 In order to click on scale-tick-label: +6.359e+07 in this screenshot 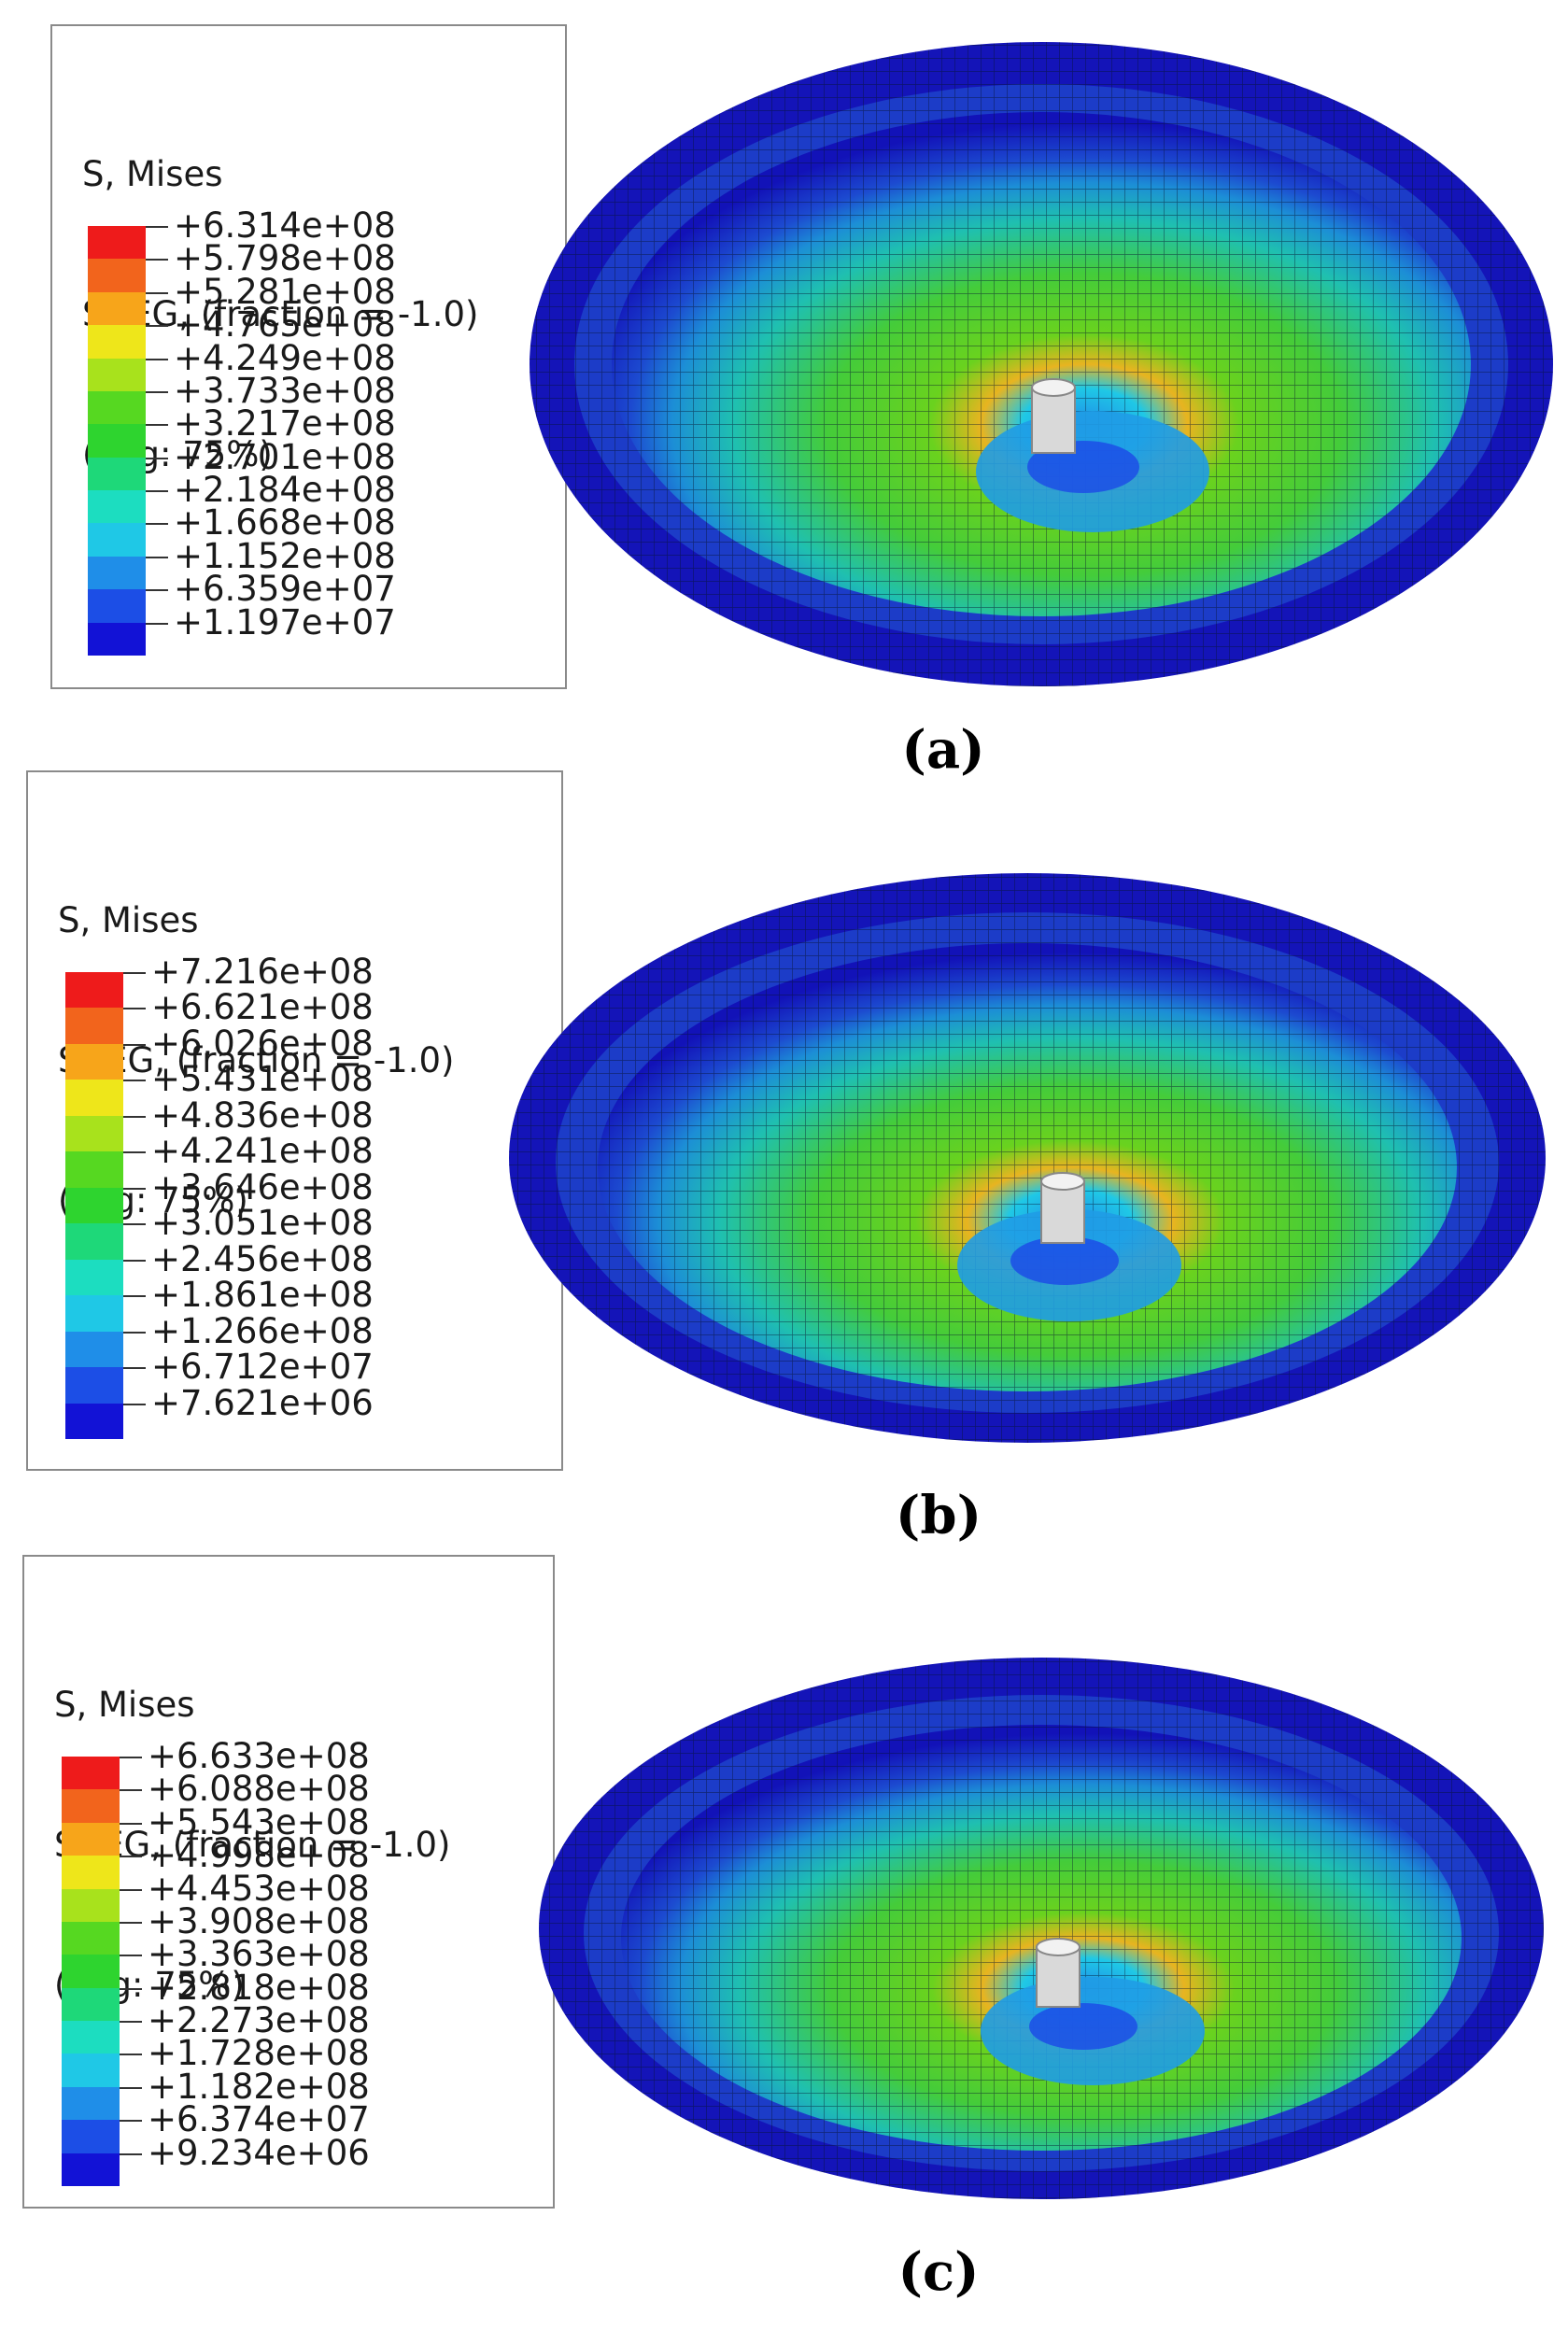, I will do `click(285, 589)`.